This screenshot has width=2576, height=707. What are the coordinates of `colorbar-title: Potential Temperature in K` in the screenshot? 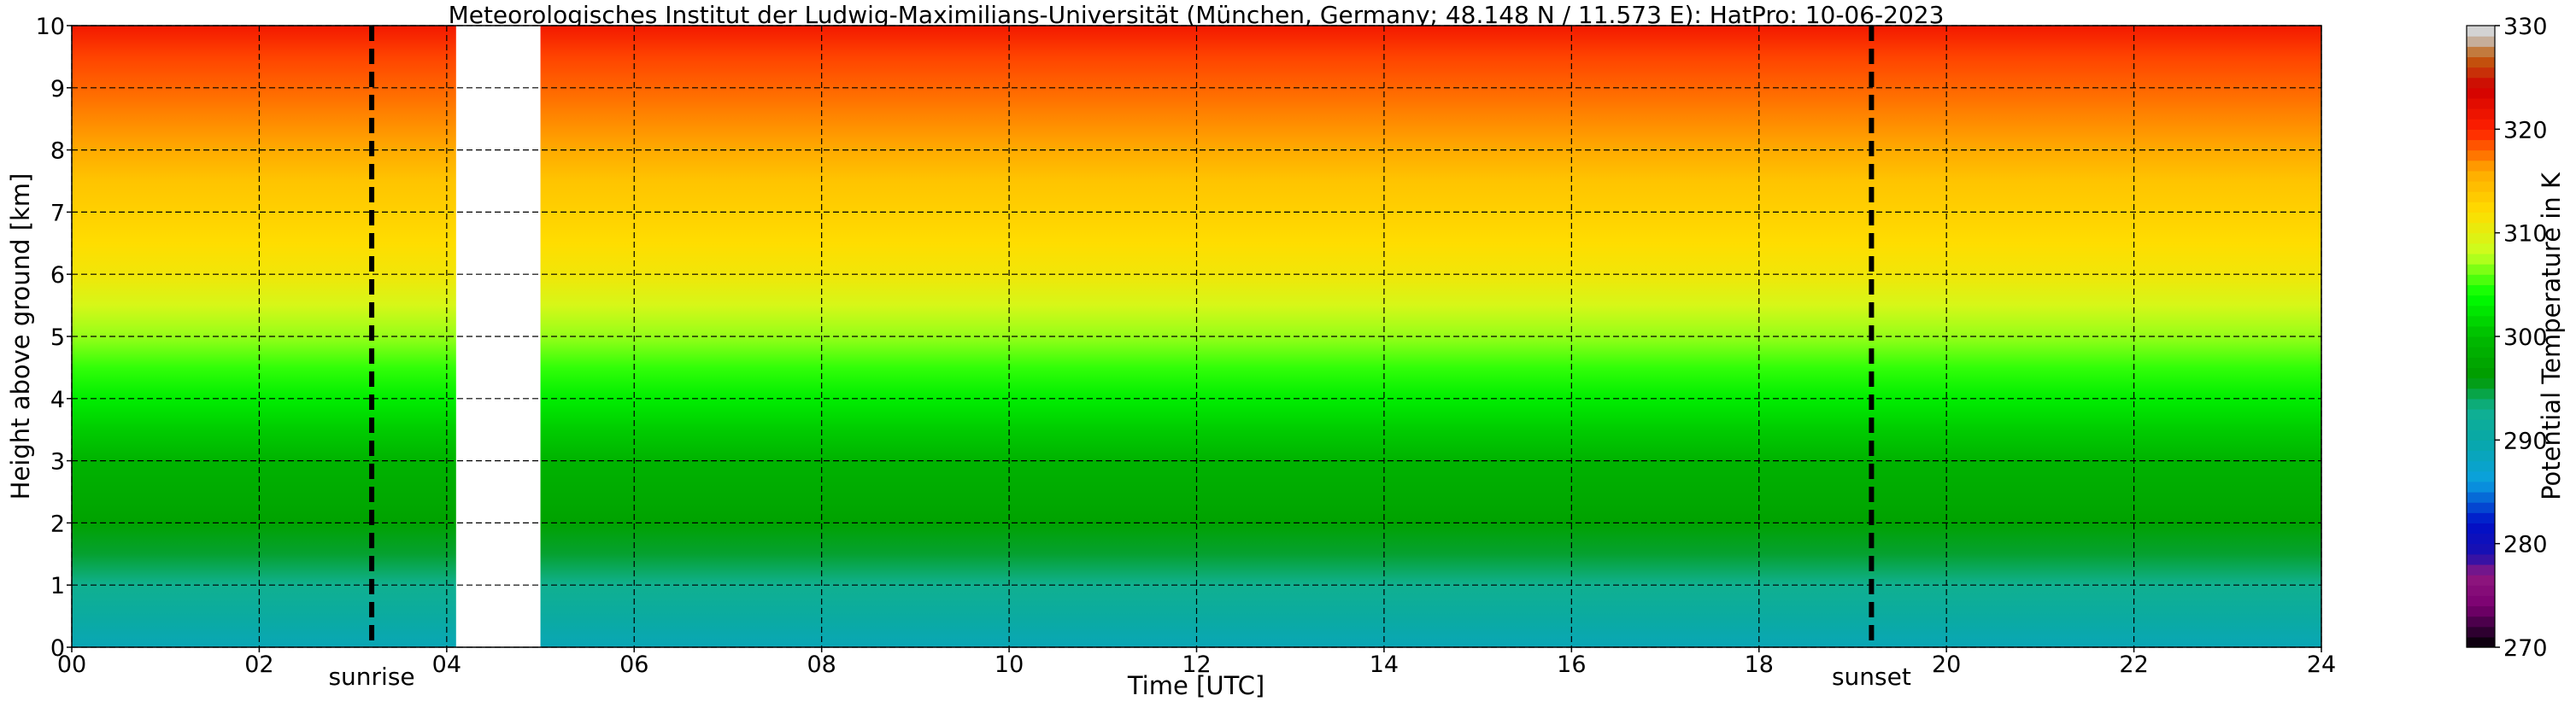 It's located at (2551, 336).